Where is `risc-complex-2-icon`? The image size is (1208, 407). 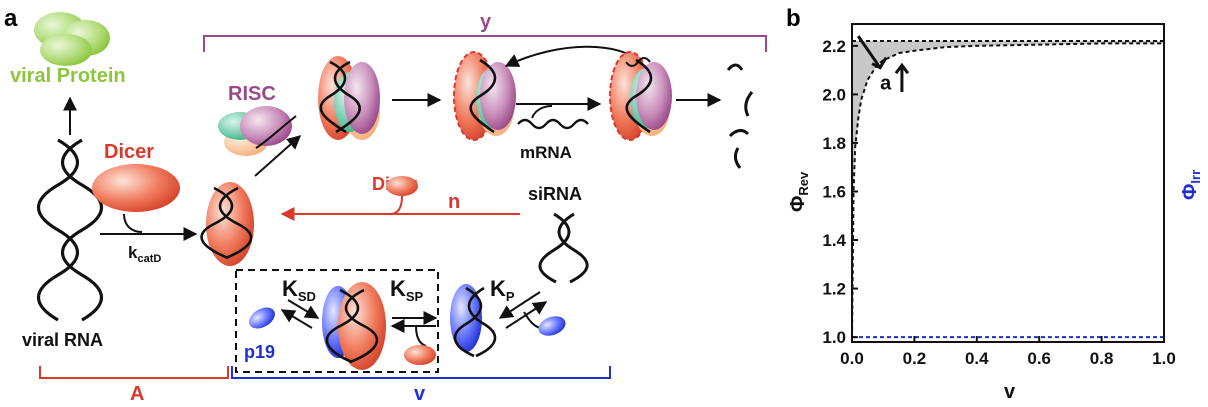
risc-complex-2-icon is located at coordinates (484, 96).